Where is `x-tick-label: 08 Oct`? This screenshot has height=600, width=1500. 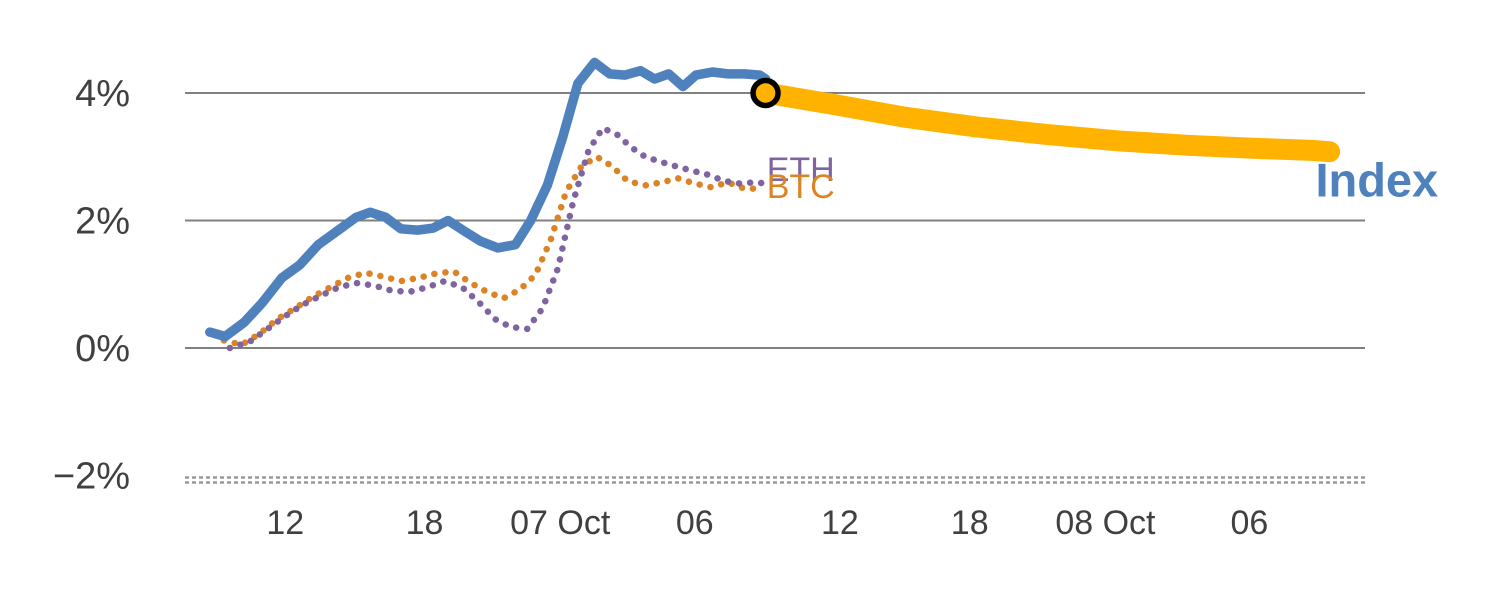 x-tick-label: 08 Oct is located at coordinates (1105, 523).